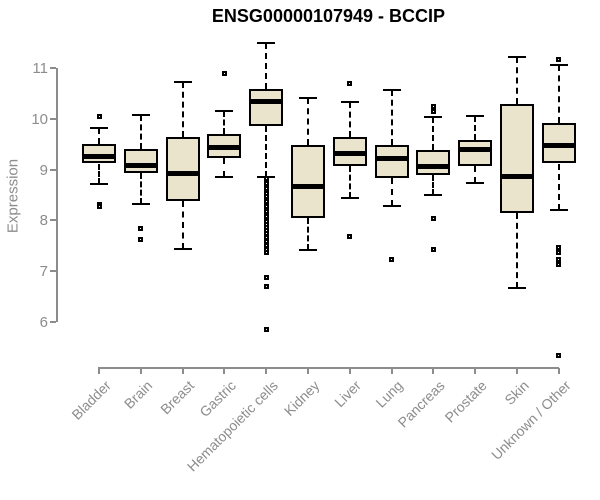 The height and width of the screenshot is (500, 600). What do you see at coordinates (40, 68) in the screenshot?
I see `y-tick-label: 11` at bounding box center [40, 68].